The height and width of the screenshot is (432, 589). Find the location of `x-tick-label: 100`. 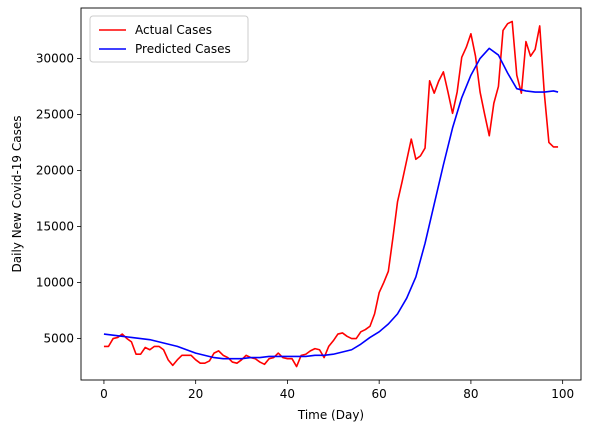

x-tick-label: 100 is located at coordinates (562, 394).